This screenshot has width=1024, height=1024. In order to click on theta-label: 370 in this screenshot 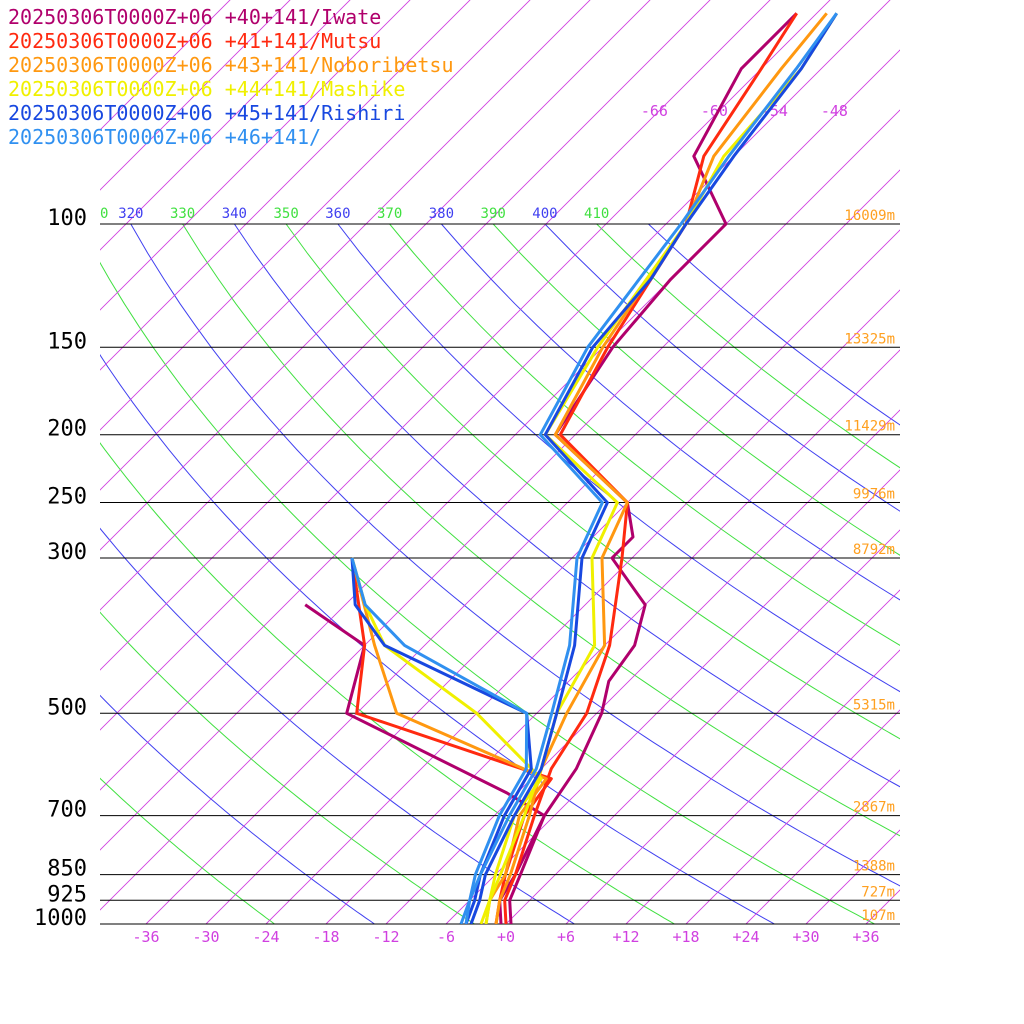, I will do `click(389, 214)`.